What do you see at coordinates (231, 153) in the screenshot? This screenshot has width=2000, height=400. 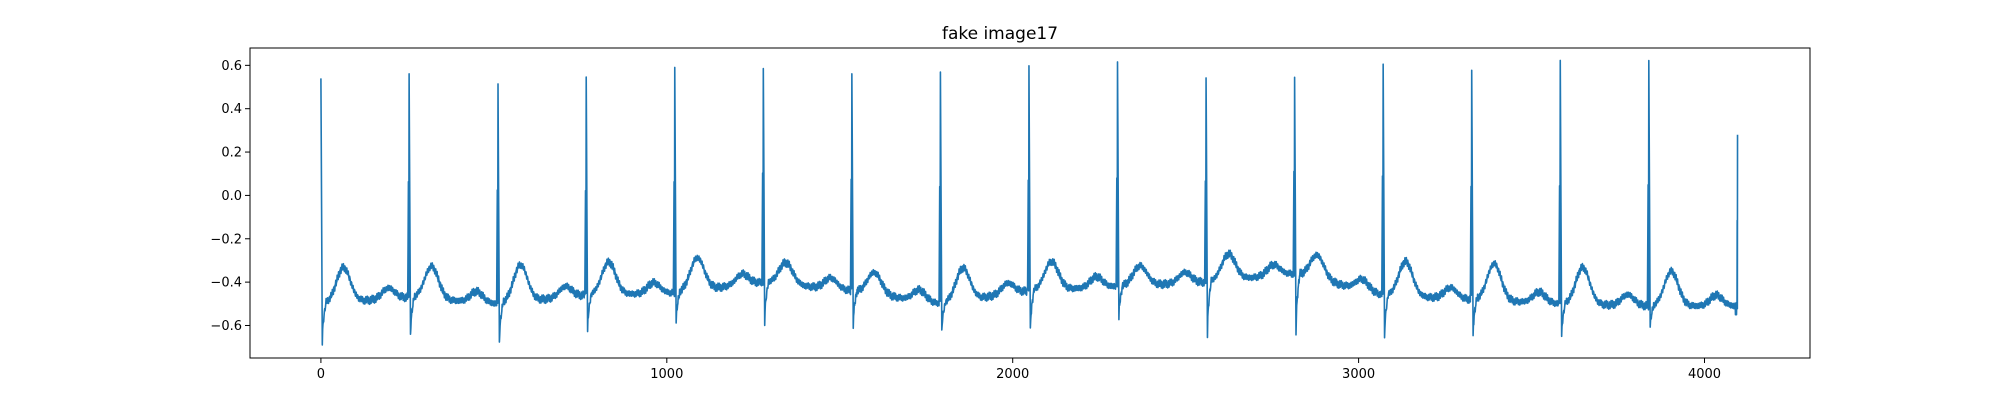 I see `y-tick-label: 0.2` at bounding box center [231, 153].